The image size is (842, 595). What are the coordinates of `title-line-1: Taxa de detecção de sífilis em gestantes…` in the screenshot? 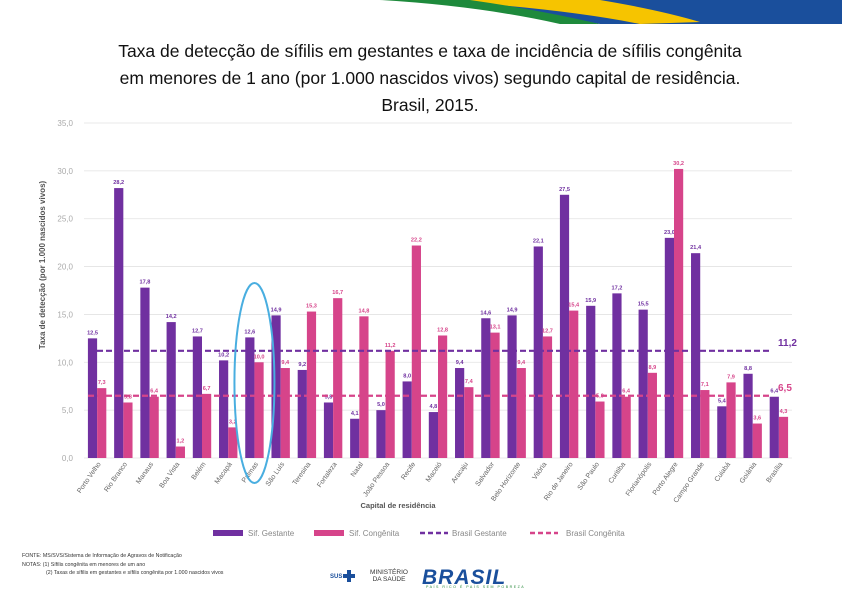 It's located at (430, 51).